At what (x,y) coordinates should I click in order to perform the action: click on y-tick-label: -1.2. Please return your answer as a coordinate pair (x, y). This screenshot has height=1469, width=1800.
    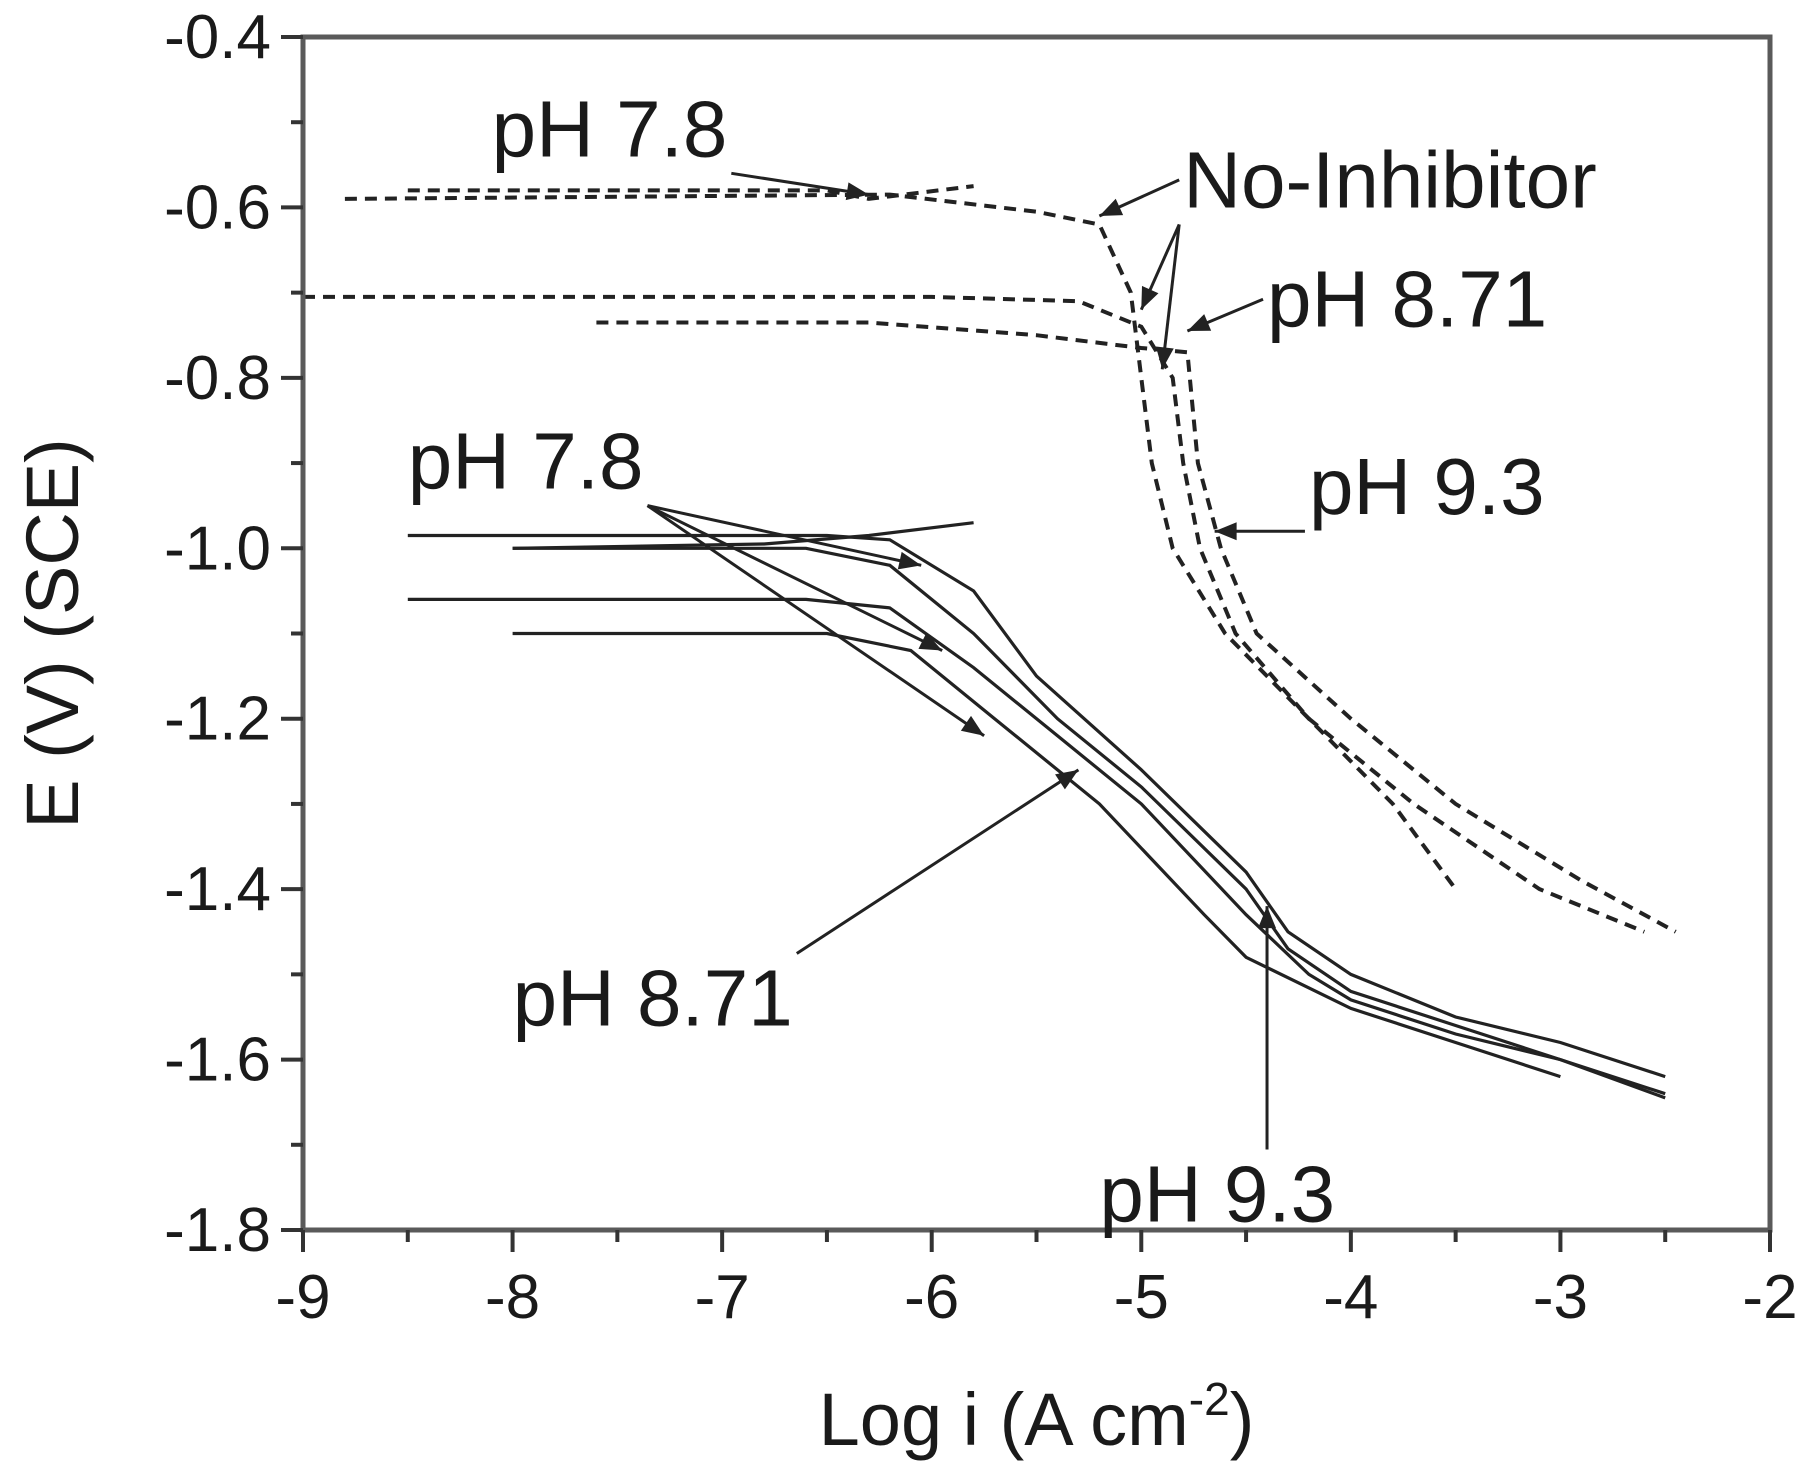
    Looking at the image, I should click on (217, 719).